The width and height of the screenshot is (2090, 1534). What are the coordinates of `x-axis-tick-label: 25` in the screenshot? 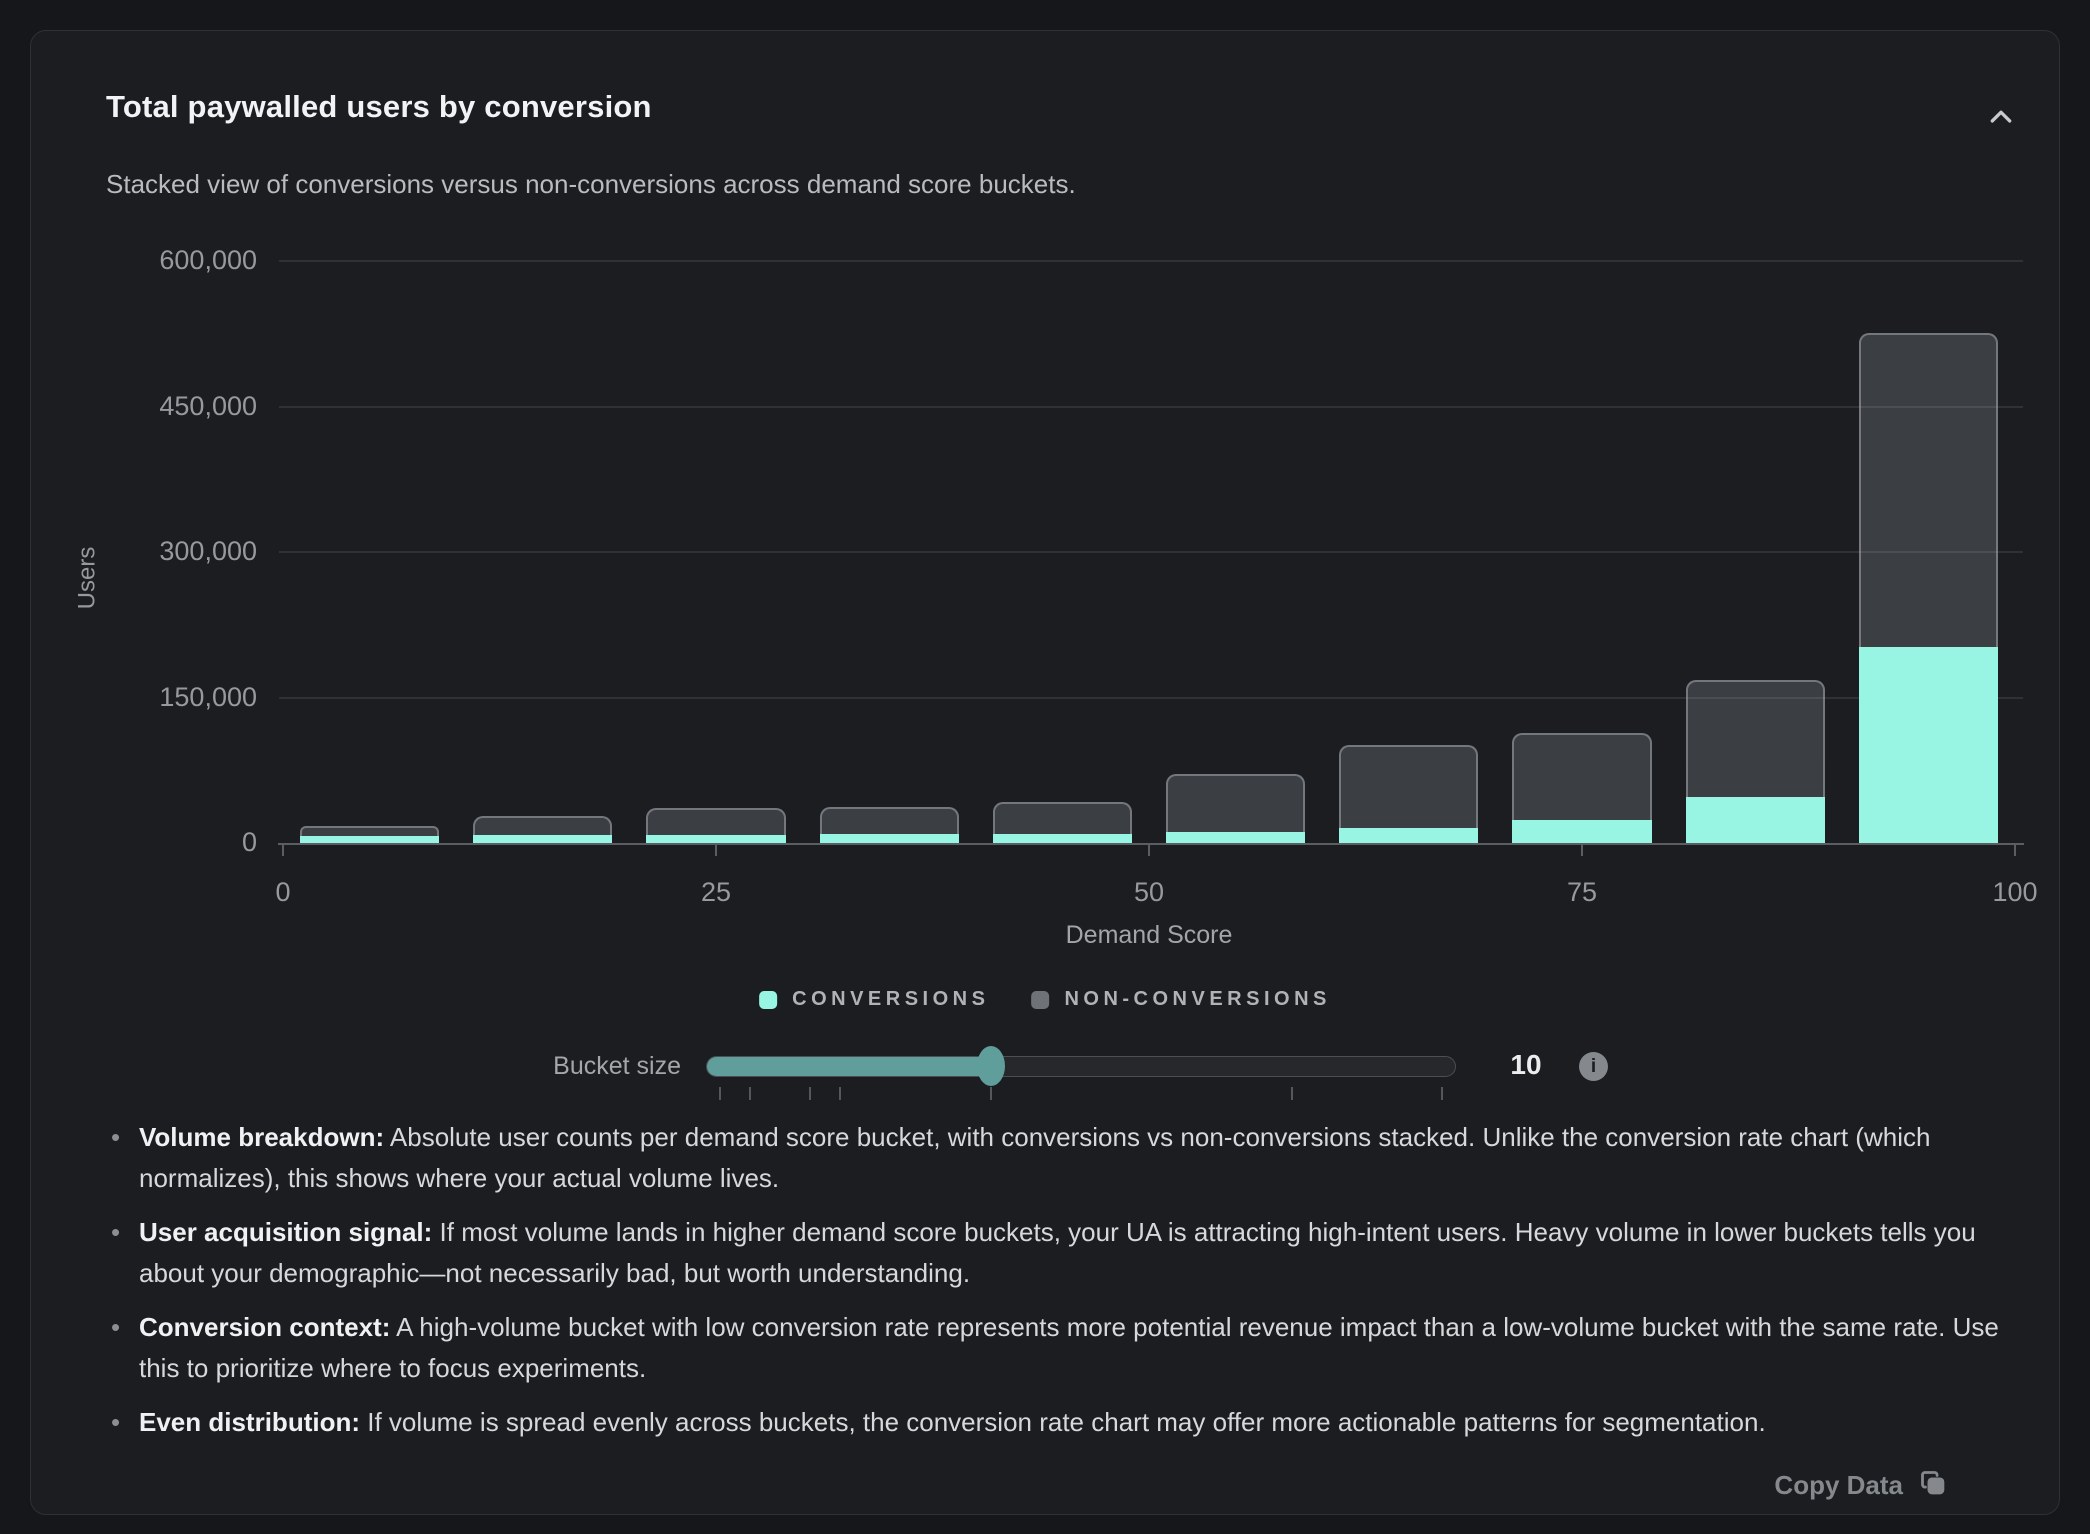 It's located at (716, 892).